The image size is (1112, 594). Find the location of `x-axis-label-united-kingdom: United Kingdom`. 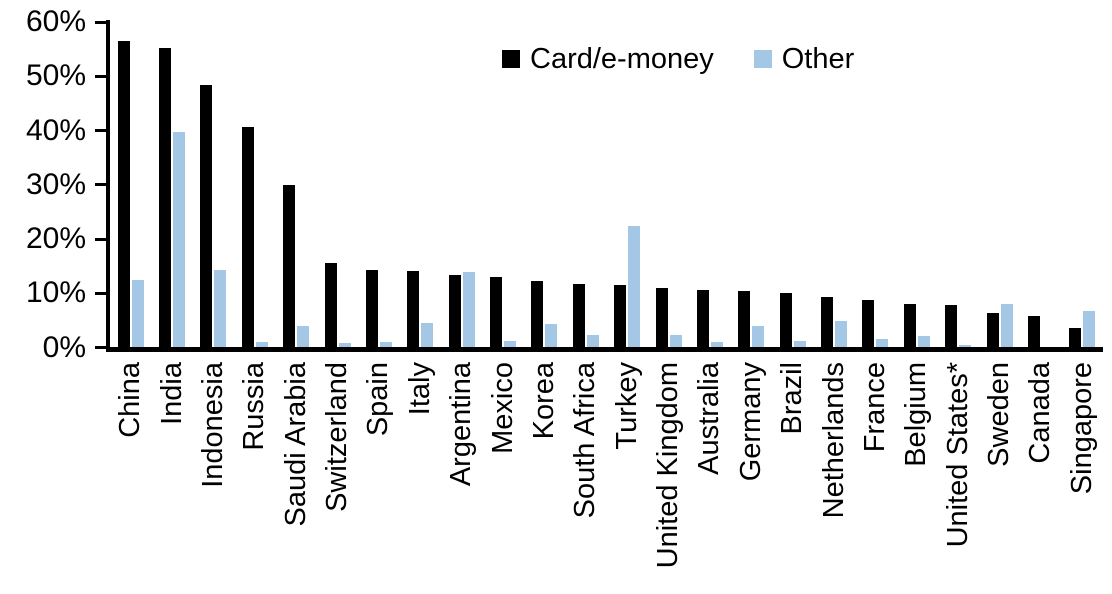

x-axis-label-united-kingdom: United Kingdom is located at coordinates (668, 465).